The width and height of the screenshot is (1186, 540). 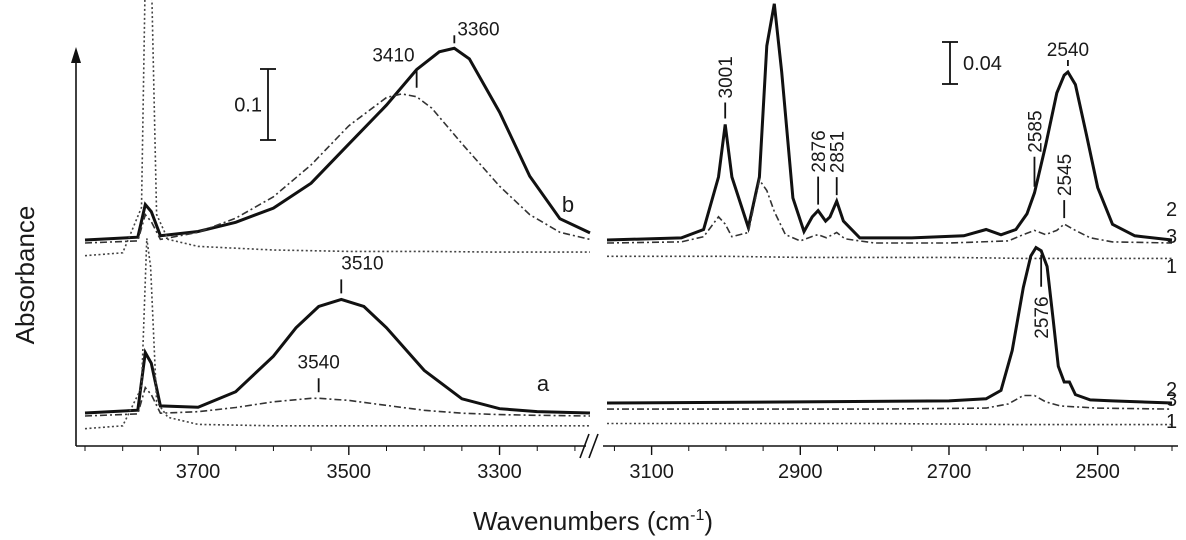 I want to click on x-tick-label: 3100, so click(x=651, y=472).